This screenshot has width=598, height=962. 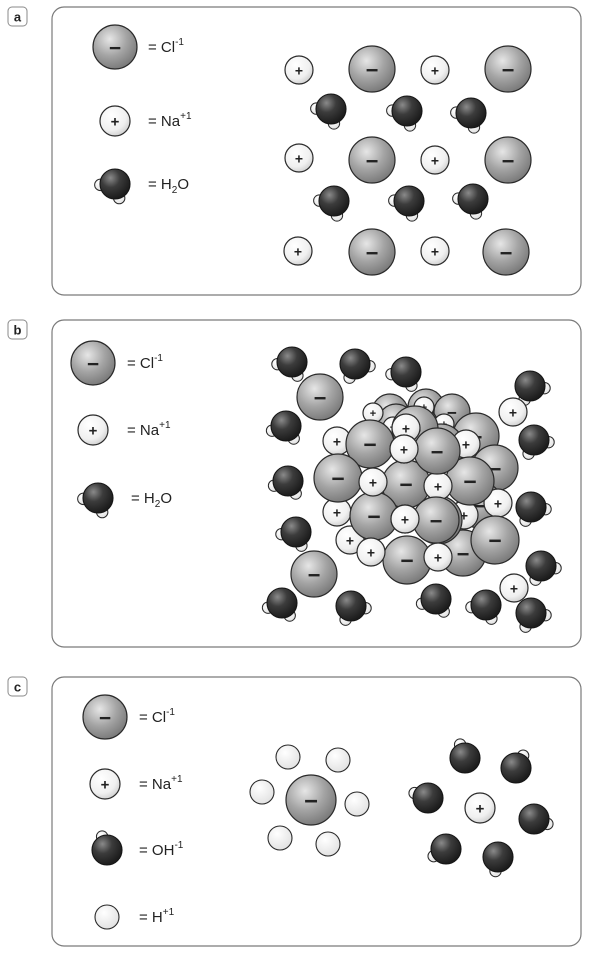 I want to click on panel-b-tag-box, so click(x=17, y=329).